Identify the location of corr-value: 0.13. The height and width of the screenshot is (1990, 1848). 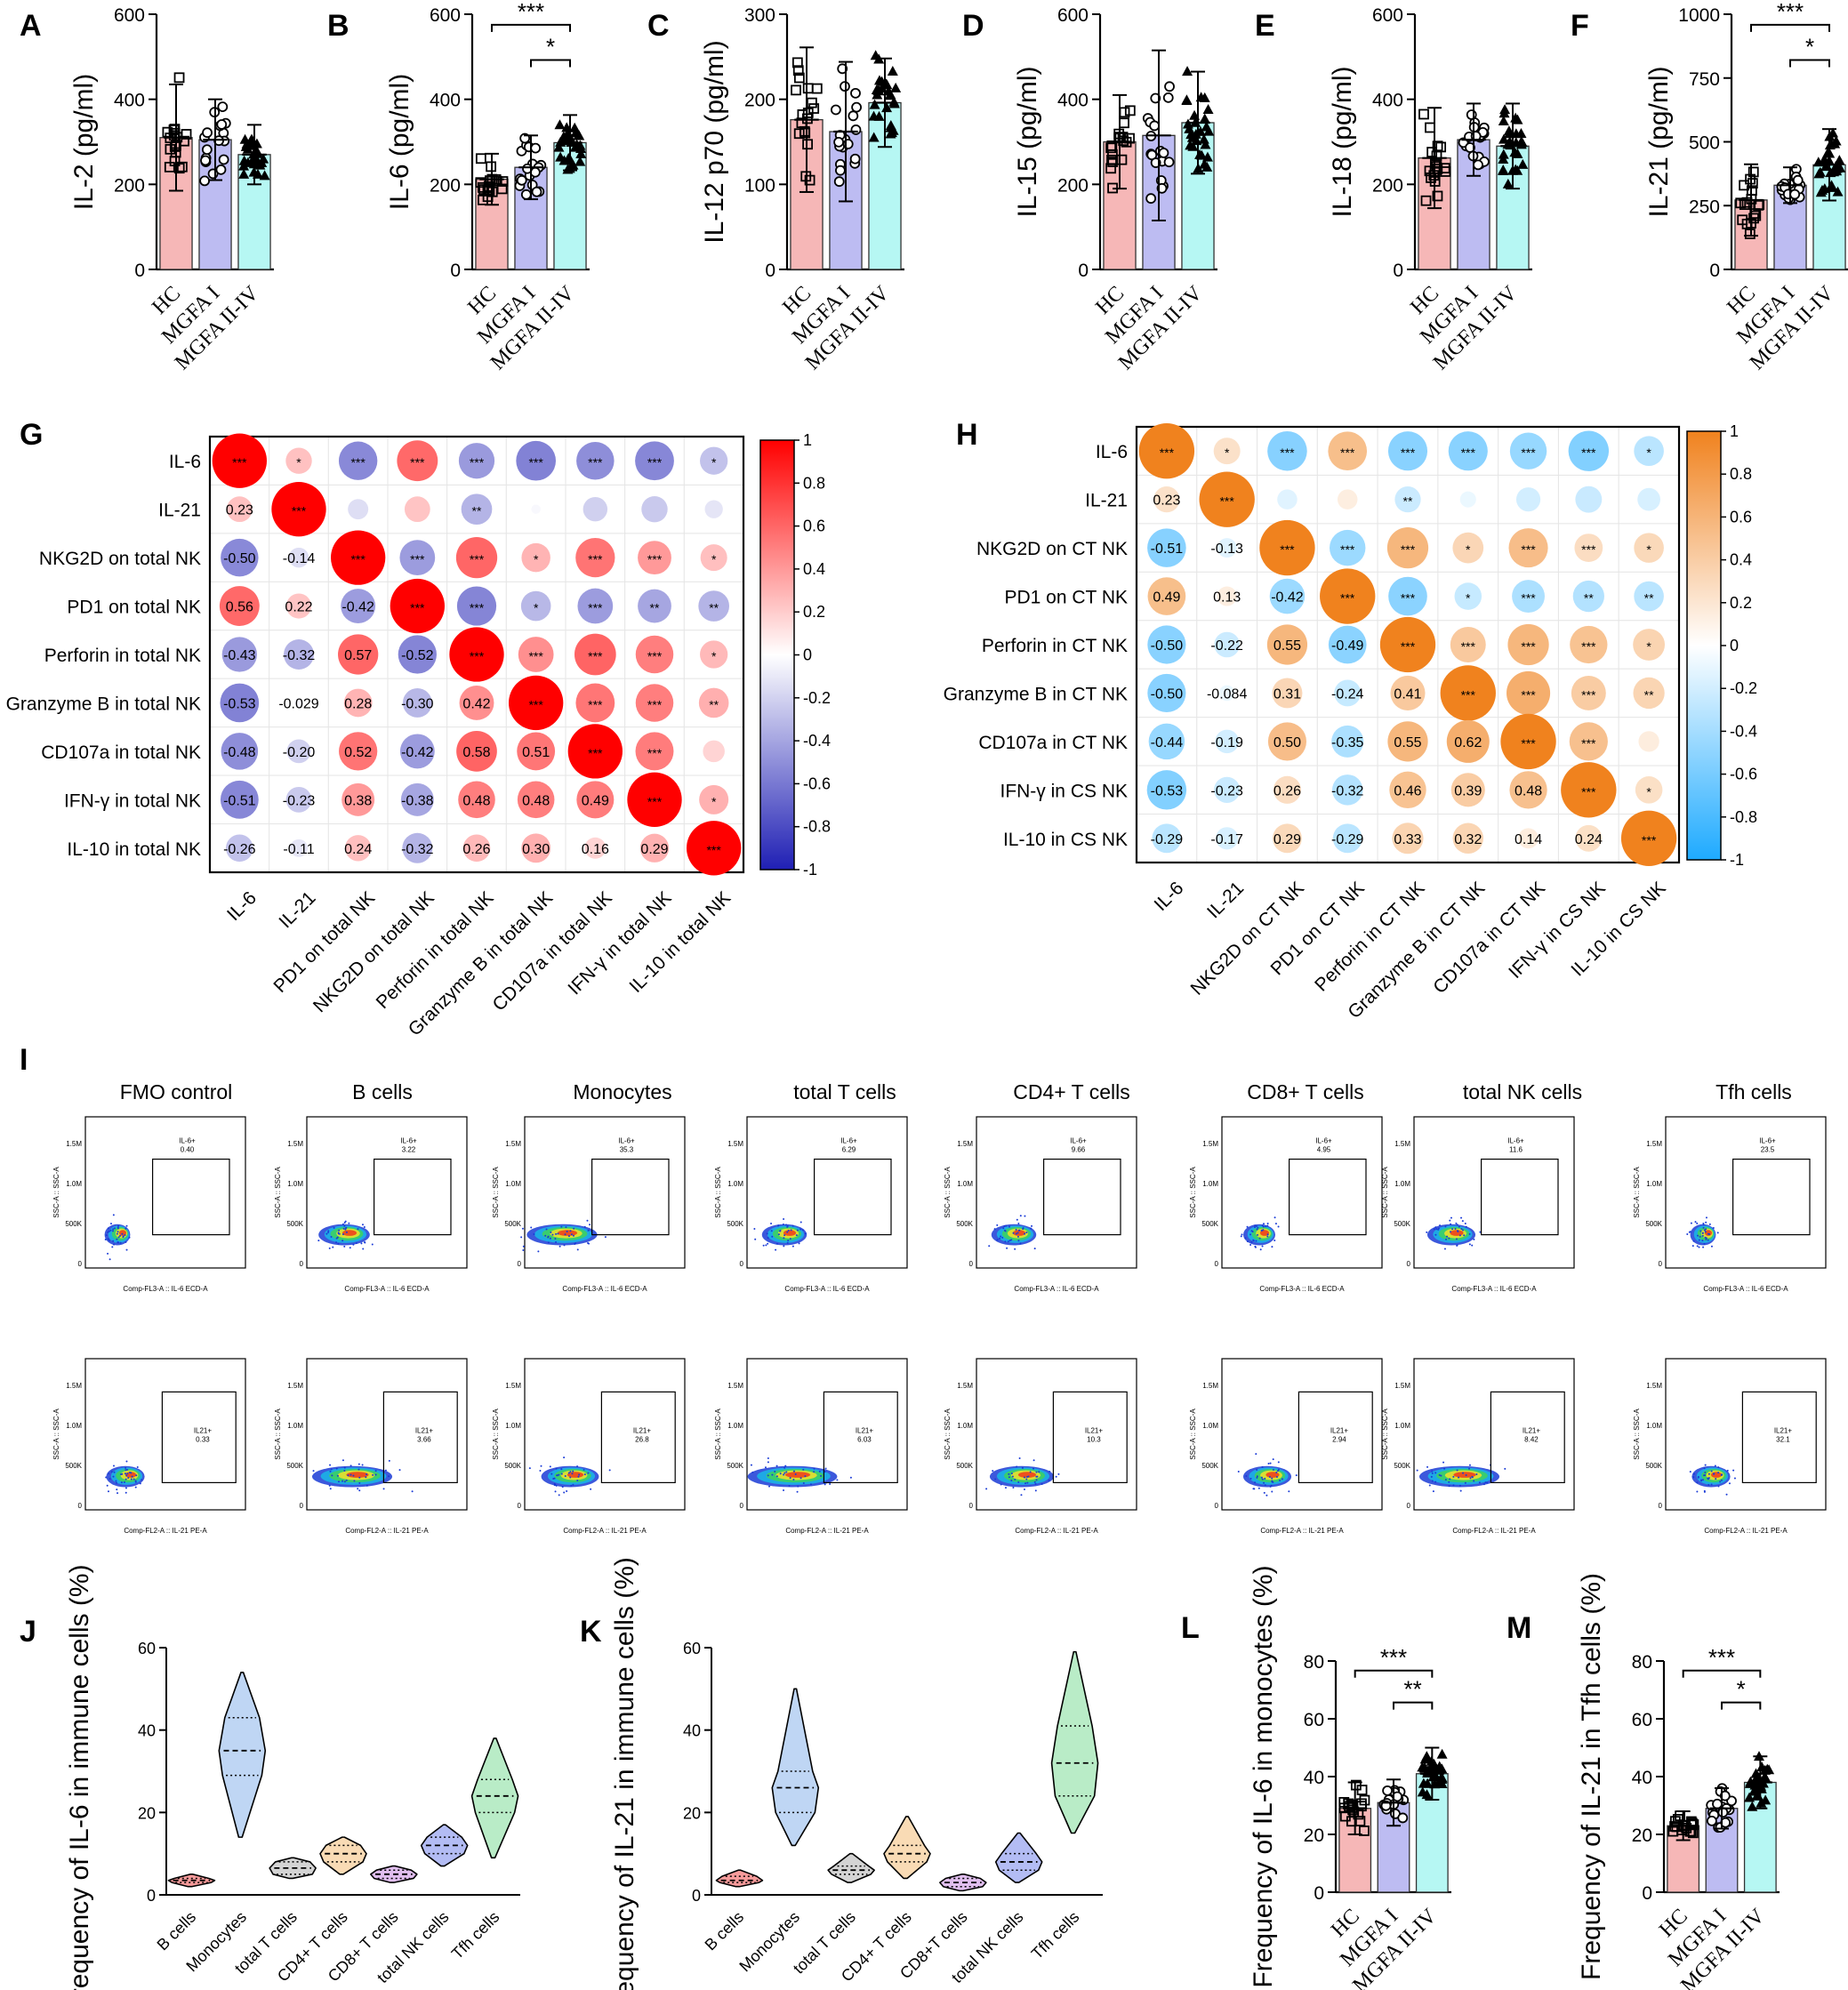
(1227, 598).